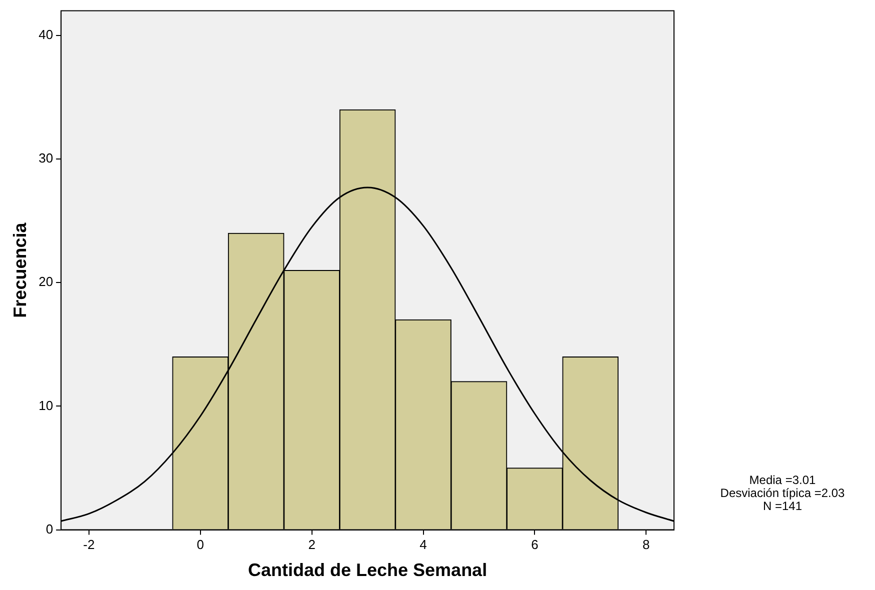 The width and height of the screenshot is (875, 590). What do you see at coordinates (50, 528) in the screenshot?
I see `y-tick-label: 0` at bounding box center [50, 528].